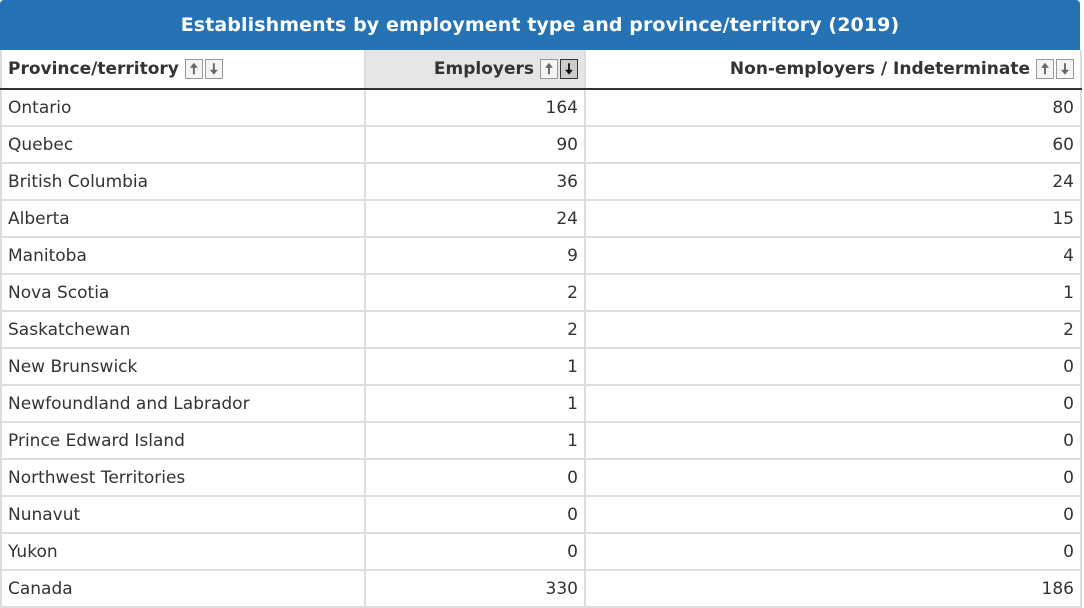 This screenshot has width=1084, height=608. What do you see at coordinates (183, 366) in the screenshot?
I see `province-cell: New Brunswick` at bounding box center [183, 366].